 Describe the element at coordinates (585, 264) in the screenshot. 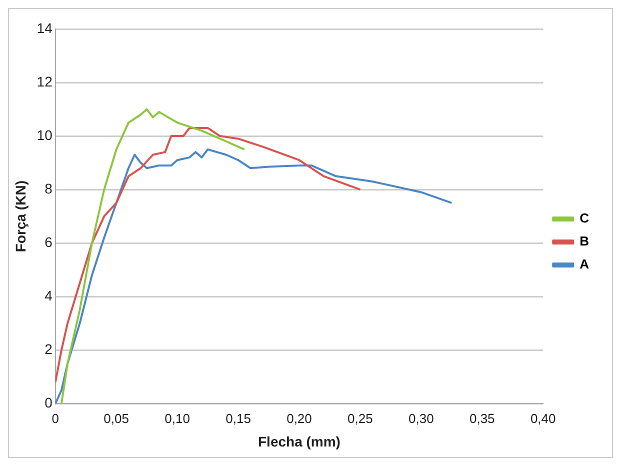

I see `legend-label: A` at that location.